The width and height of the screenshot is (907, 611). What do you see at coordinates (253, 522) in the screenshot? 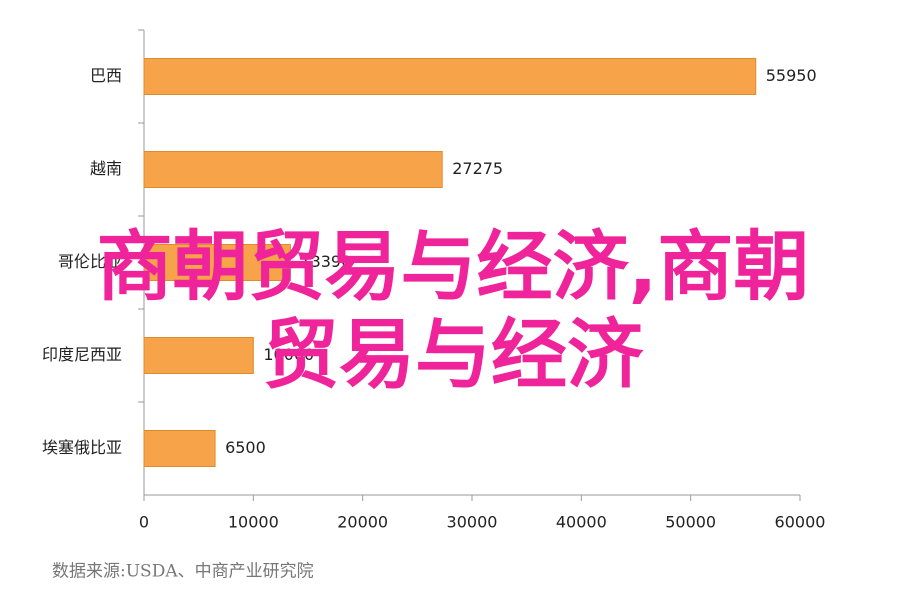
I see `x-tick-label: 10000` at bounding box center [253, 522].